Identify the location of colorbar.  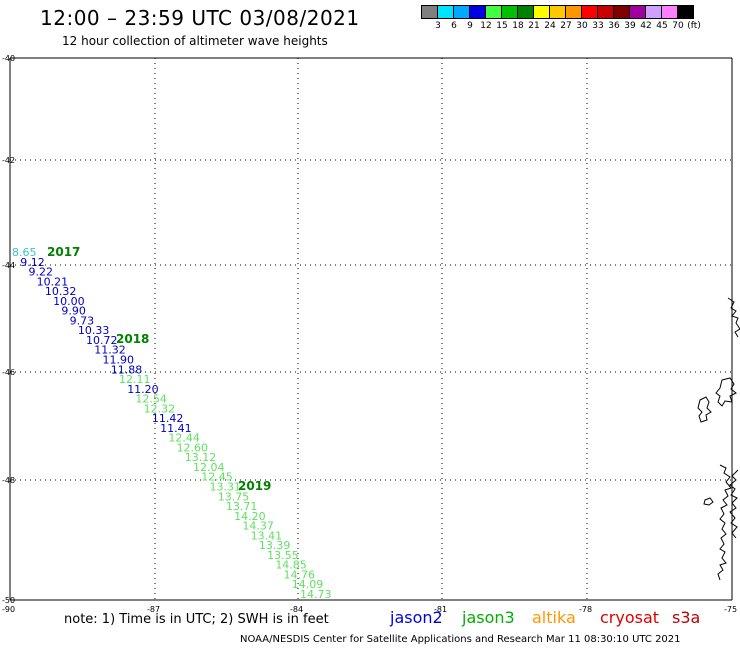
(557, 12).